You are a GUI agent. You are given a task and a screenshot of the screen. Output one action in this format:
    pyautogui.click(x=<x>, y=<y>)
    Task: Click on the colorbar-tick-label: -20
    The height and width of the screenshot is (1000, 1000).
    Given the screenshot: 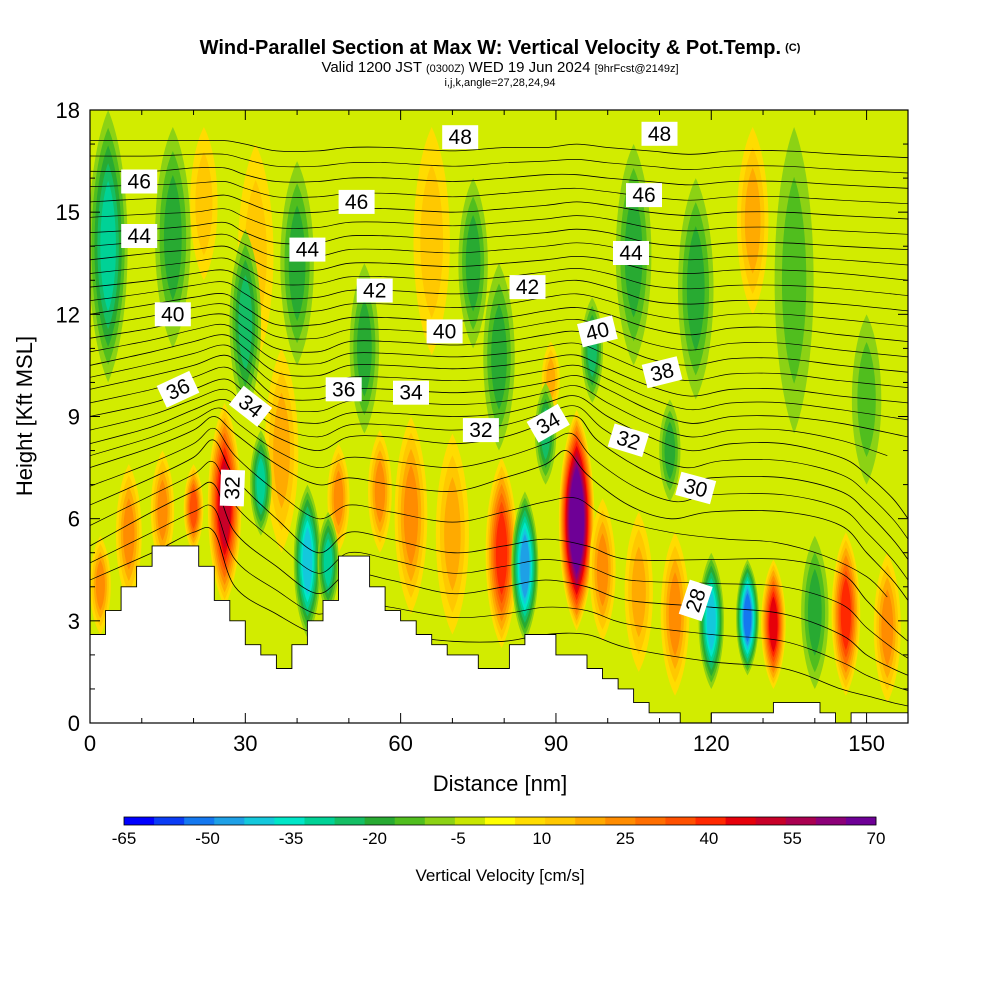 What is the action you would take?
    pyautogui.click(x=374, y=838)
    